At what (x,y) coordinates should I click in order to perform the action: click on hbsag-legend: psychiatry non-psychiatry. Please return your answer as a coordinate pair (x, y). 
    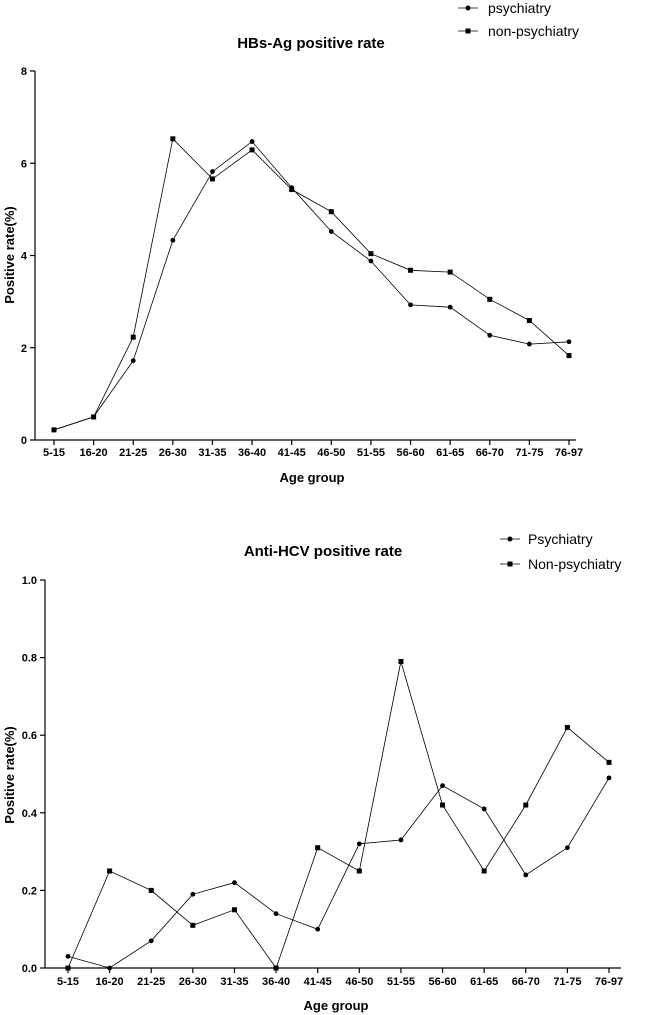
    Looking at the image, I should click on (518, 19).